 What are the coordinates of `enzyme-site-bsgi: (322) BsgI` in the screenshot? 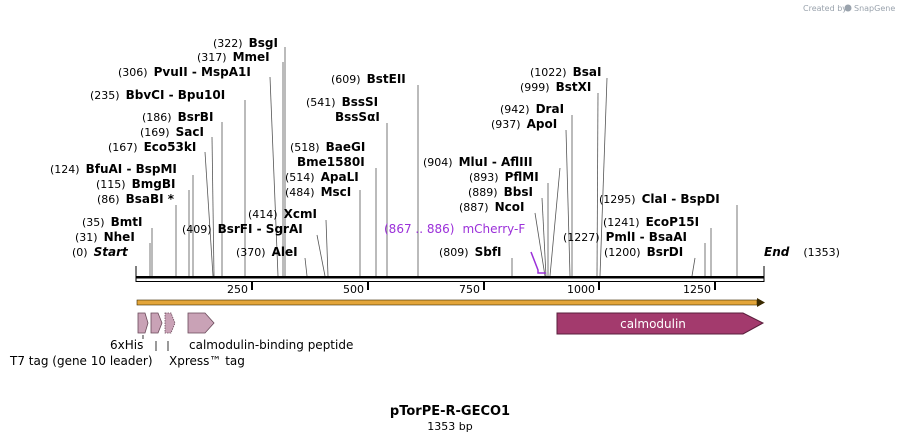 It's located at (245, 43).